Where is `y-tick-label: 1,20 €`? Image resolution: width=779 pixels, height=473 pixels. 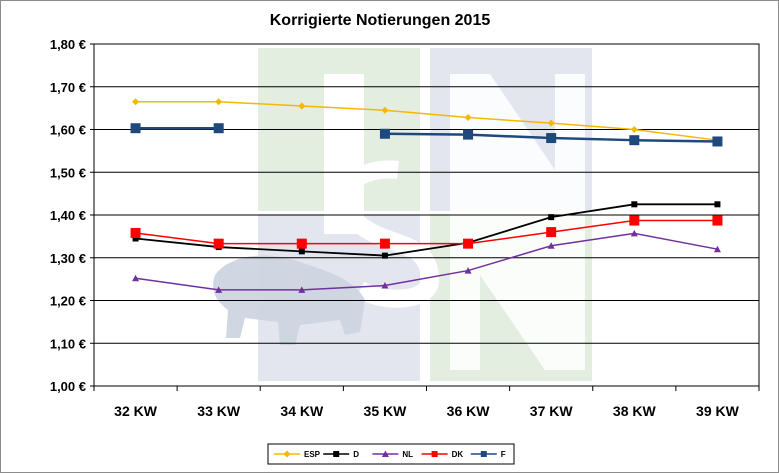
y-tick-label: 1,20 € is located at coordinates (68, 301).